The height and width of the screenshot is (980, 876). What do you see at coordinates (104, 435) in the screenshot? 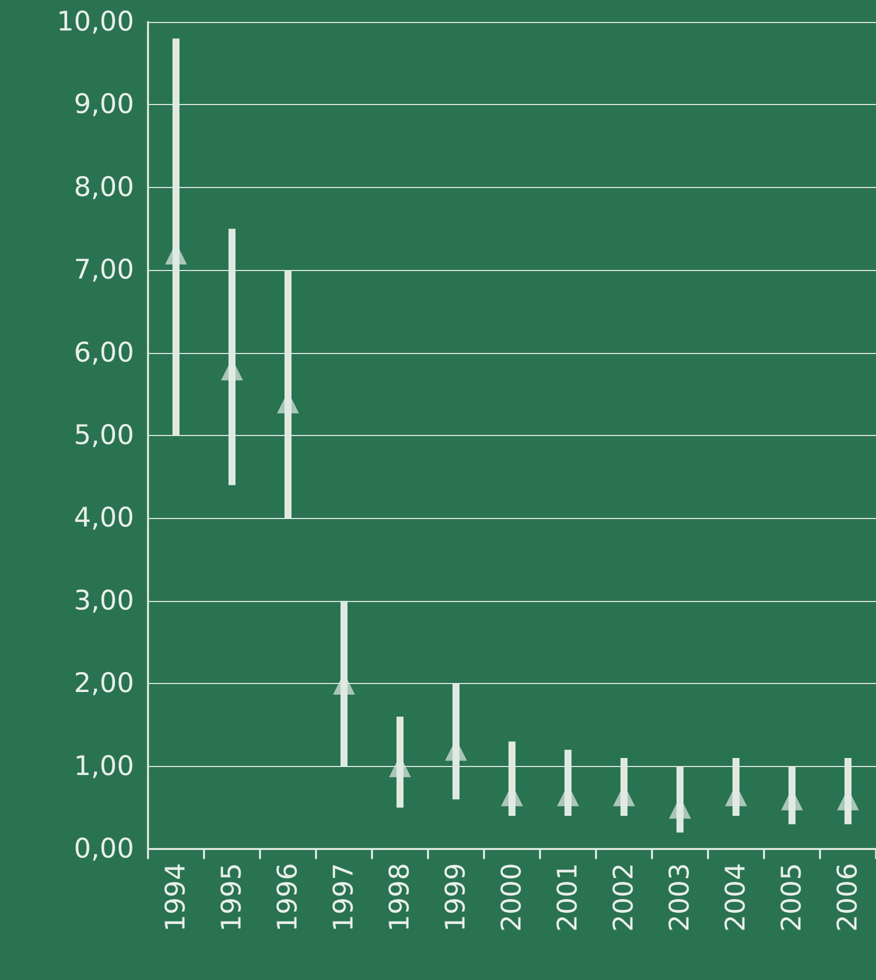
I see `y-tick-label: 5,00` at bounding box center [104, 435].